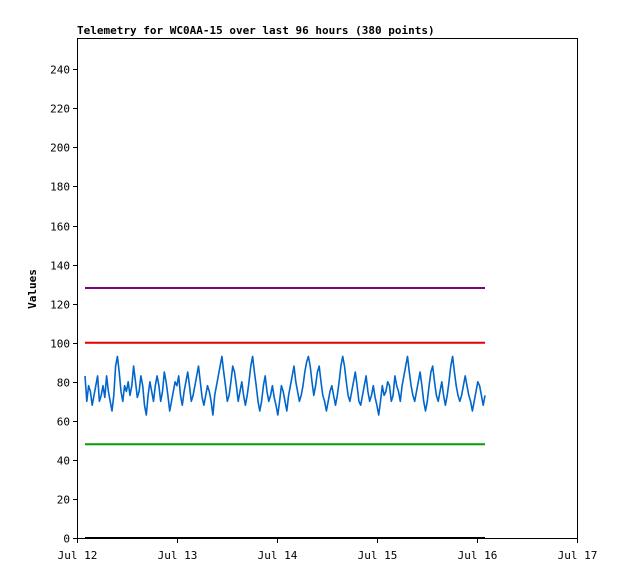  Describe the element at coordinates (32, 289) in the screenshot. I see `y-axis-label: Values` at that location.